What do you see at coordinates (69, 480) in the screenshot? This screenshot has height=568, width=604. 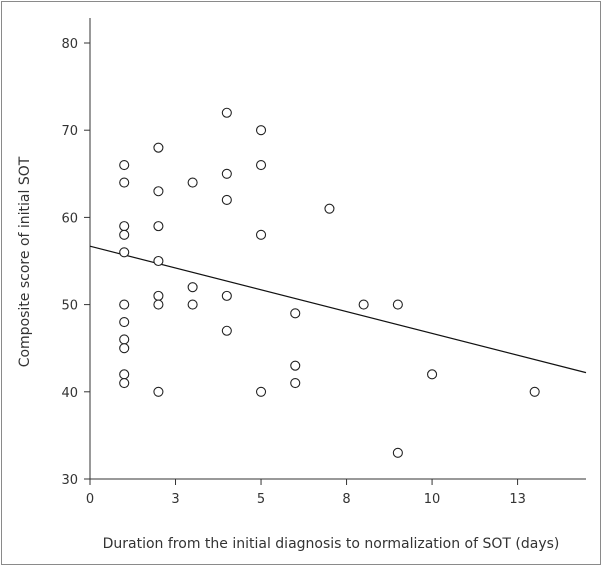 I see `y-tick-label: 30` at bounding box center [69, 480].